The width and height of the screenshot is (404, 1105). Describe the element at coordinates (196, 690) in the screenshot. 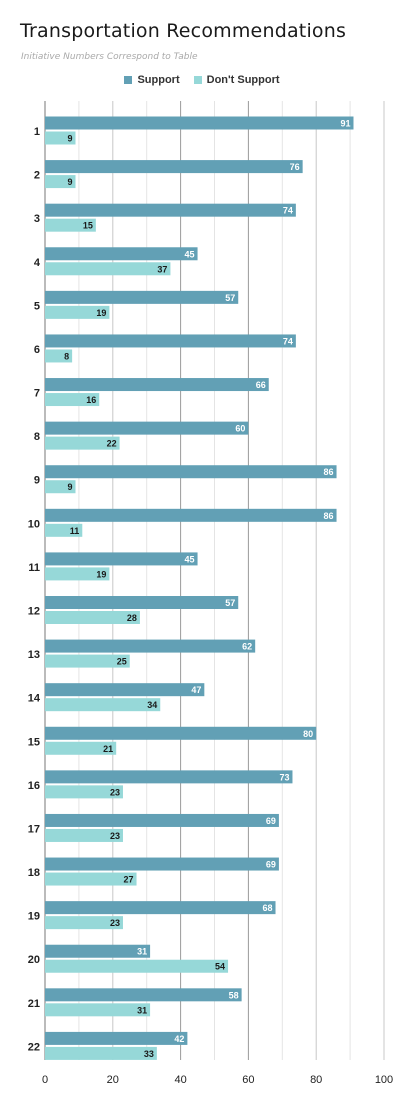

I see `data-label-support: 47` at that location.